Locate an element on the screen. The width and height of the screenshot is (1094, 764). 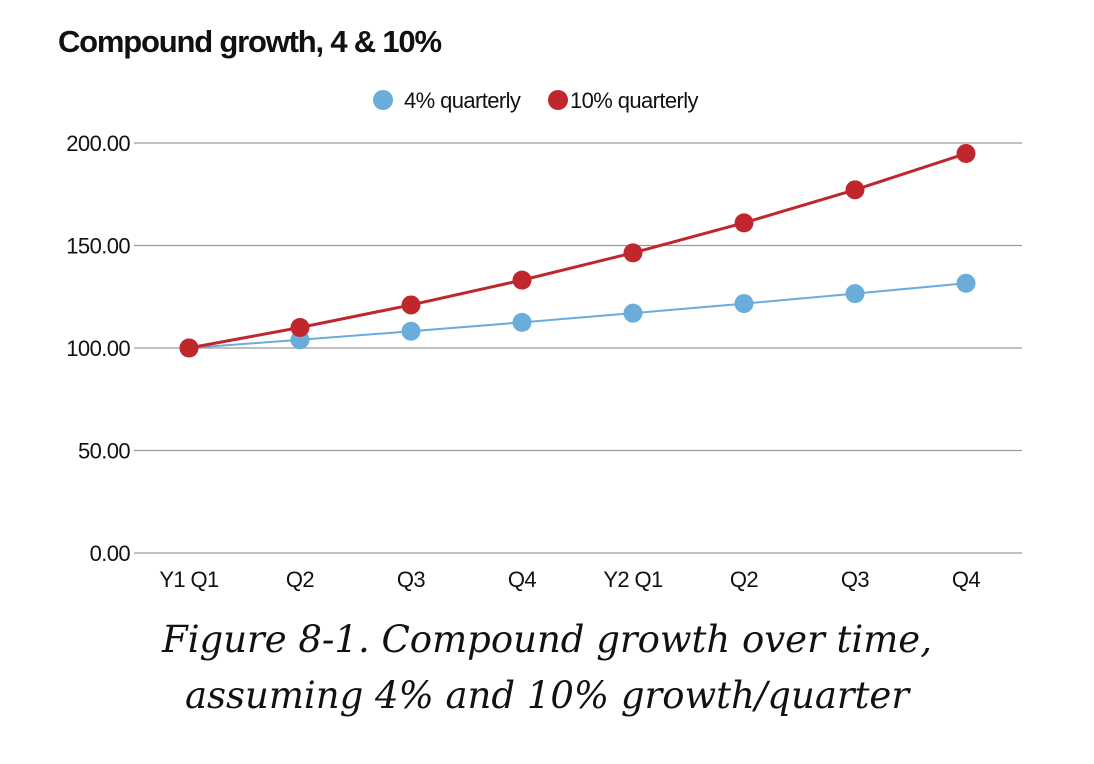
x-axis-ticks: Y1 Q1 Q2 Q3 Q4 Y2 Q1 Q2 Q3 Q4 is located at coordinates (570, 579).